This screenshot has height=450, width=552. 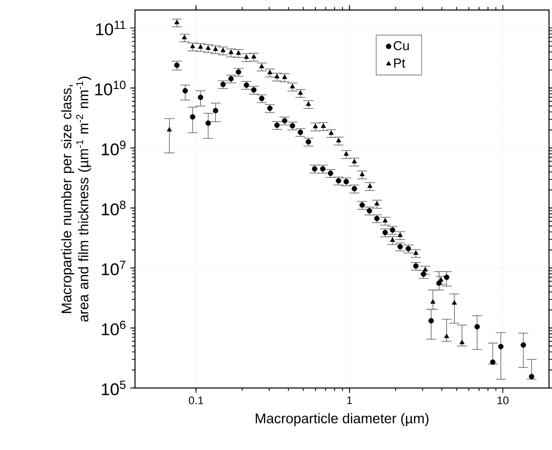 I want to click on y-tick-label: 10$^{8}$, so click(x=114, y=208).